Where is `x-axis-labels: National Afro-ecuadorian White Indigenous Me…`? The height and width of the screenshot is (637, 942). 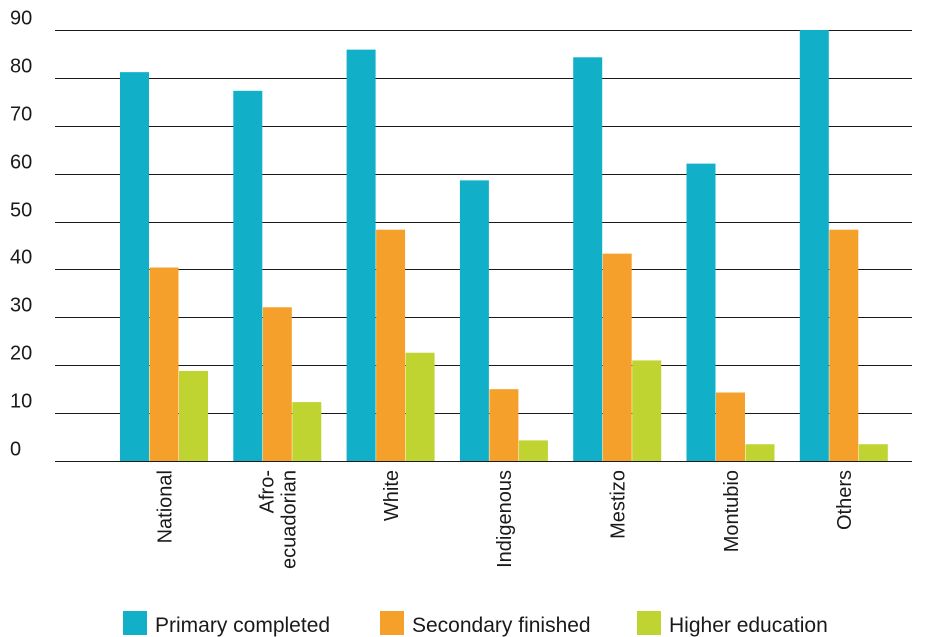
x-axis-labels: National Afro-ecuadorian White Indigenous Me… is located at coordinates (505, 519).